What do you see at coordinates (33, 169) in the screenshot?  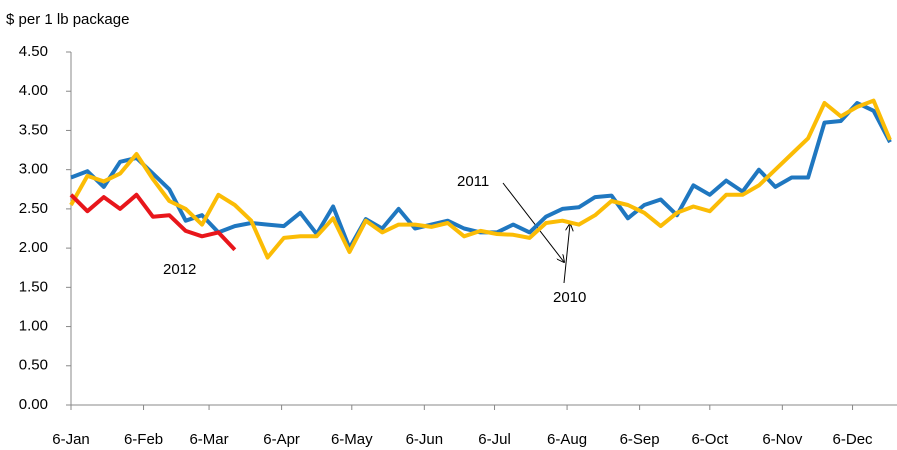 I see `y-tick-label: 3.00` at bounding box center [33, 169].